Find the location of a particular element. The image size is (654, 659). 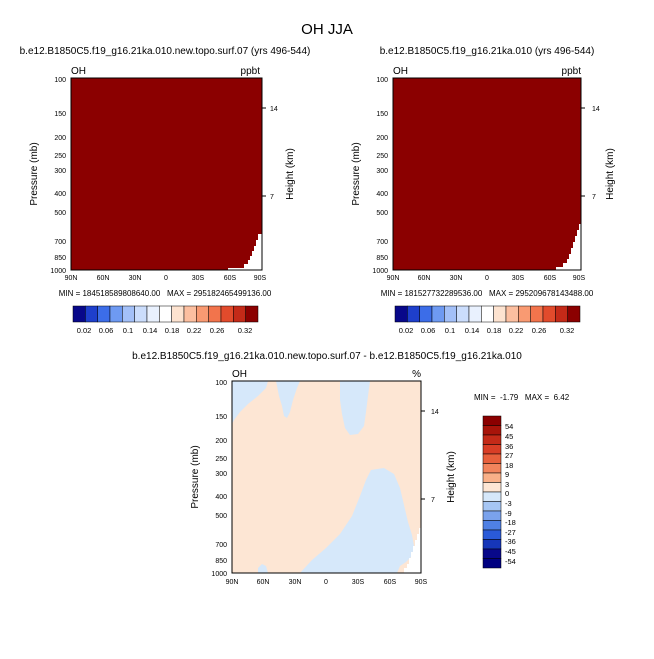

colorbar-label: 3 is located at coordinates (507, 484).